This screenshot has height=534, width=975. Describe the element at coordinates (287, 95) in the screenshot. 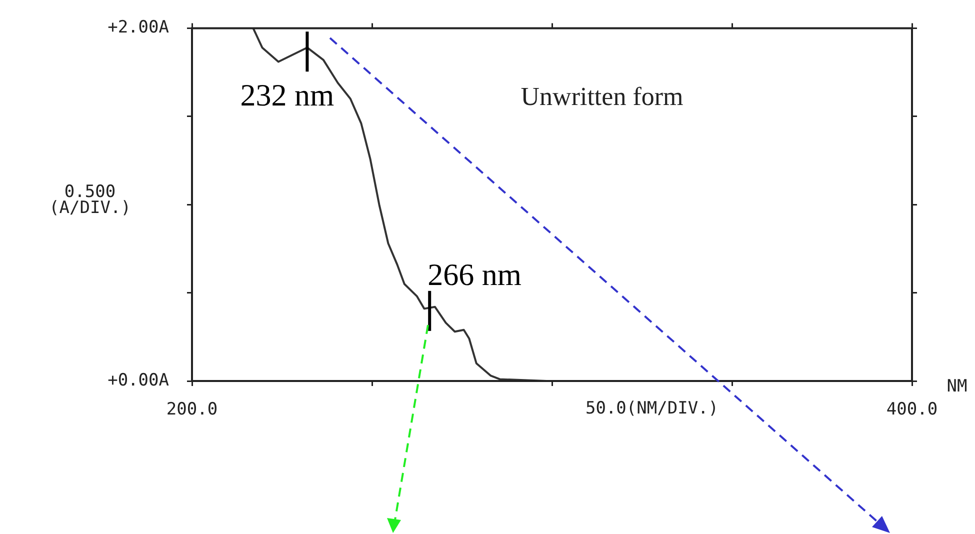

I see `annotation: 232 nm` at that location.